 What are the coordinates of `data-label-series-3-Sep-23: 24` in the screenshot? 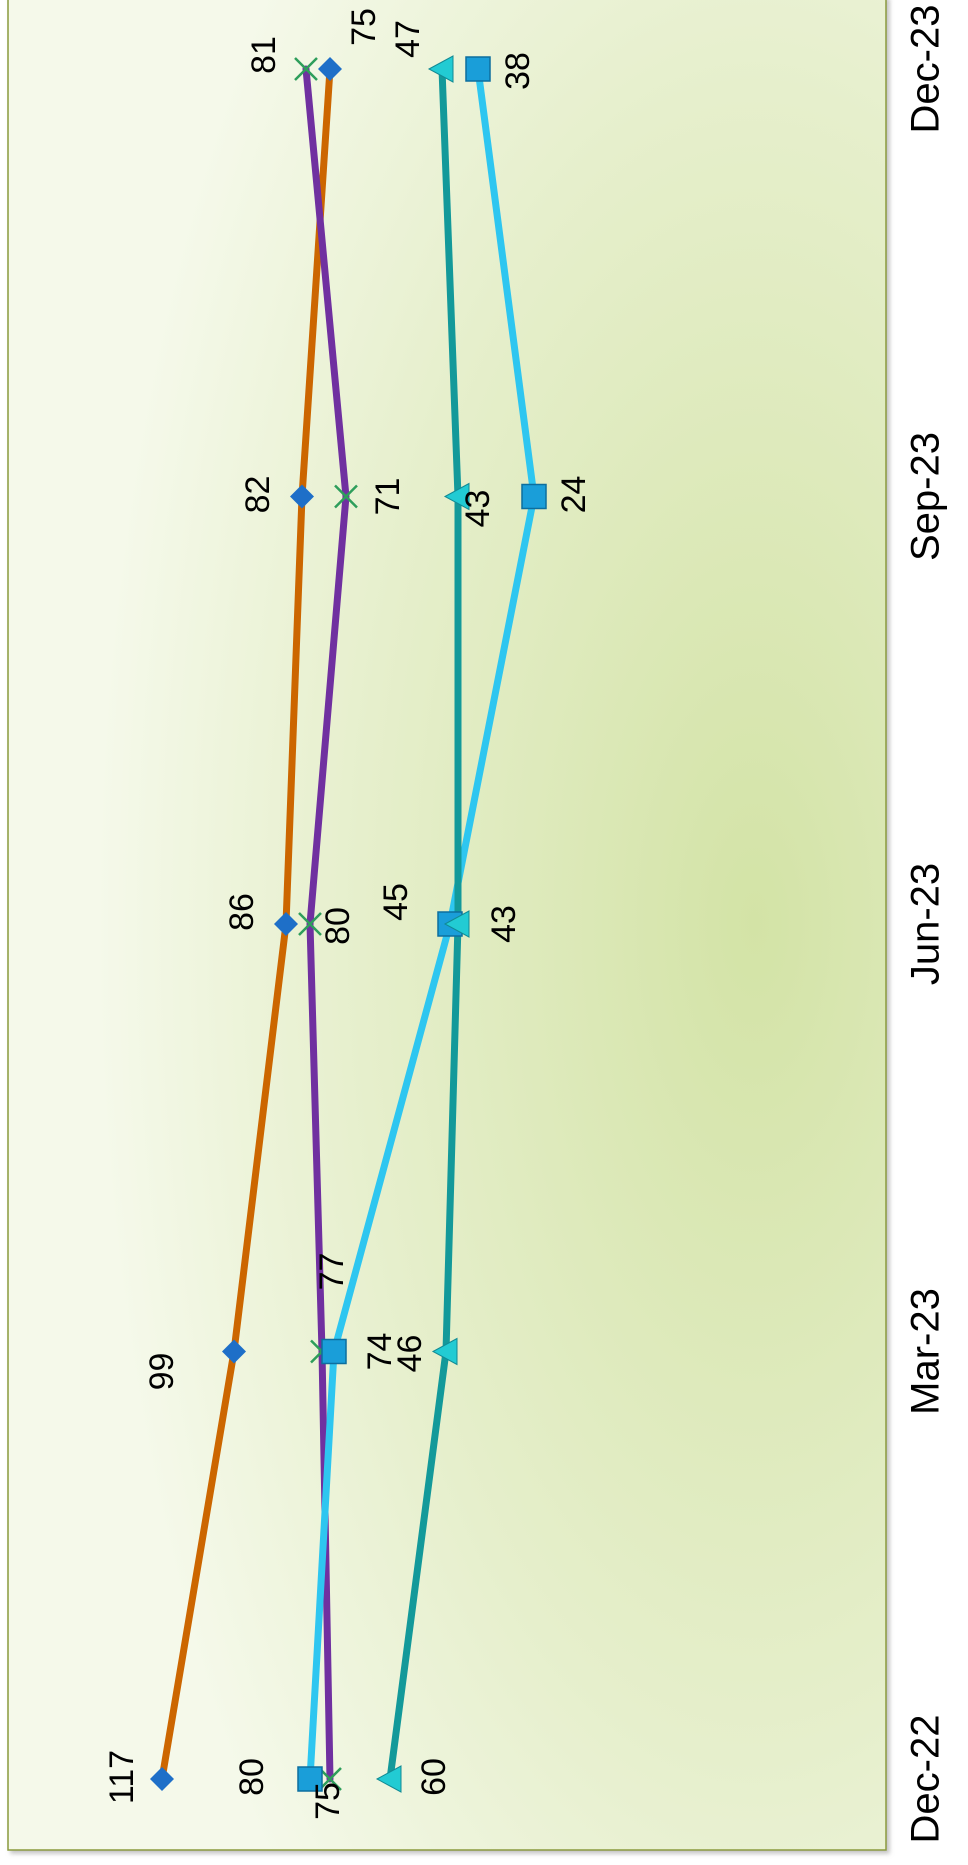 It's located at (574, 495).